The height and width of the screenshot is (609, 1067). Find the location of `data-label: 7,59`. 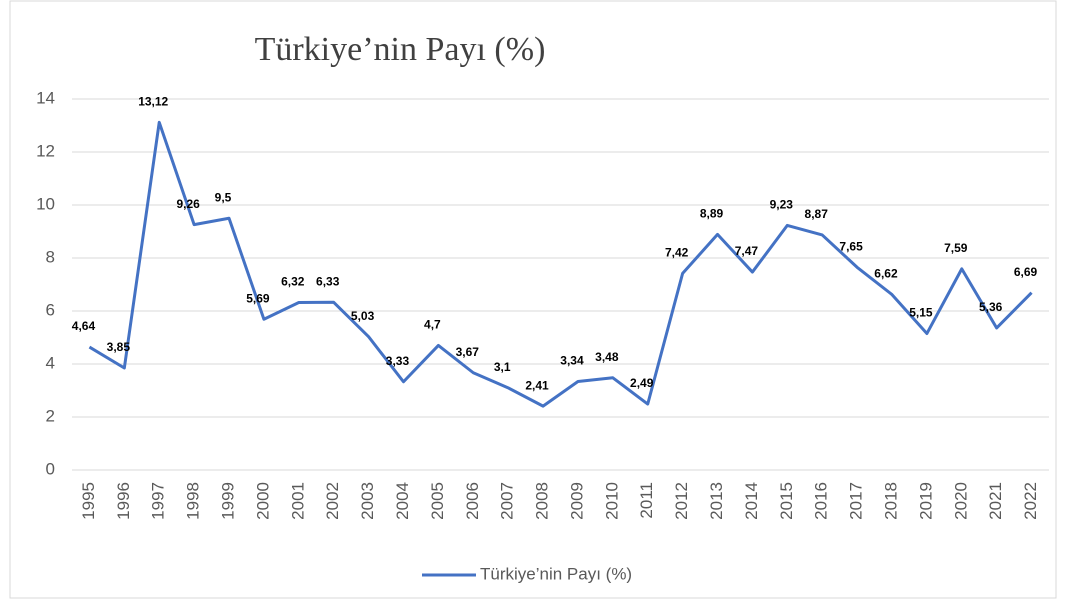

data-label: 7,59 is located at coordinates (956, 248).